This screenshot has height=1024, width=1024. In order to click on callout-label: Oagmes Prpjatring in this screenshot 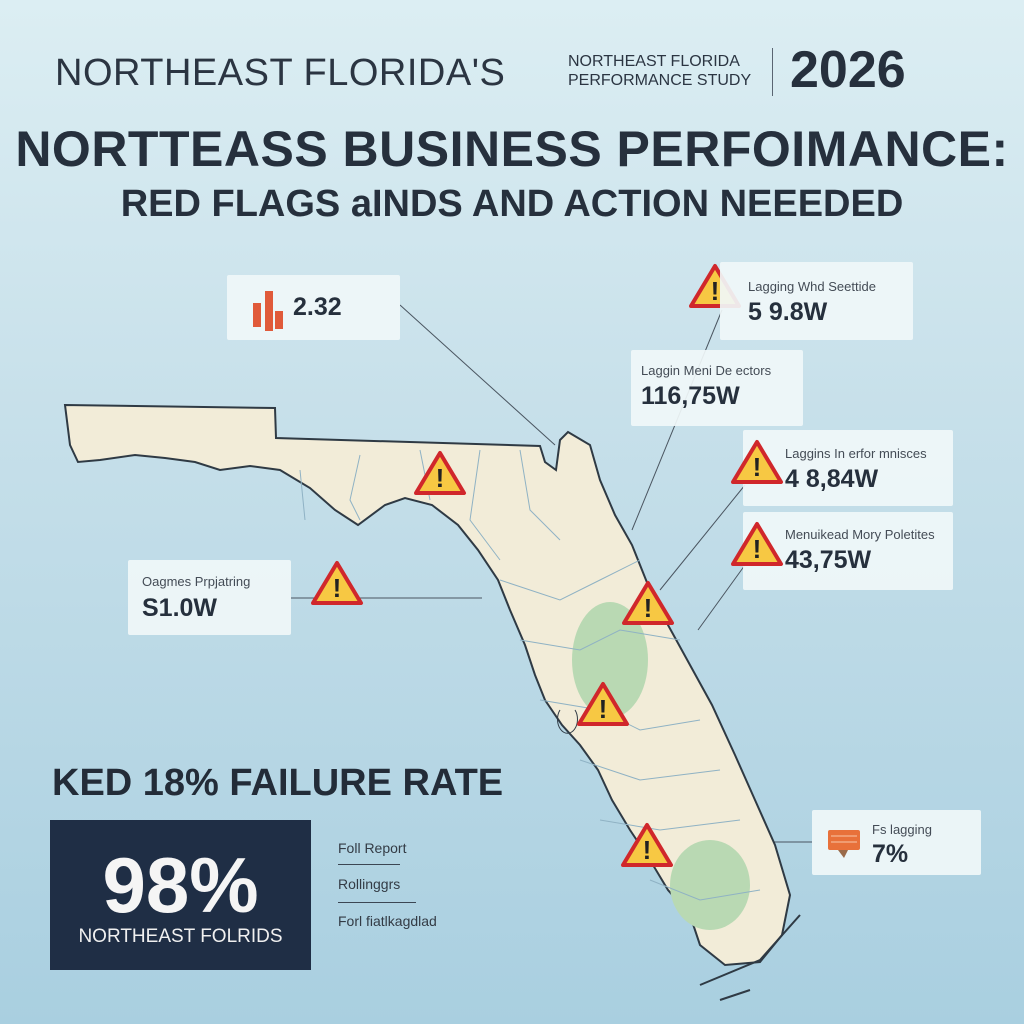, I will do `click(196, 581)`.